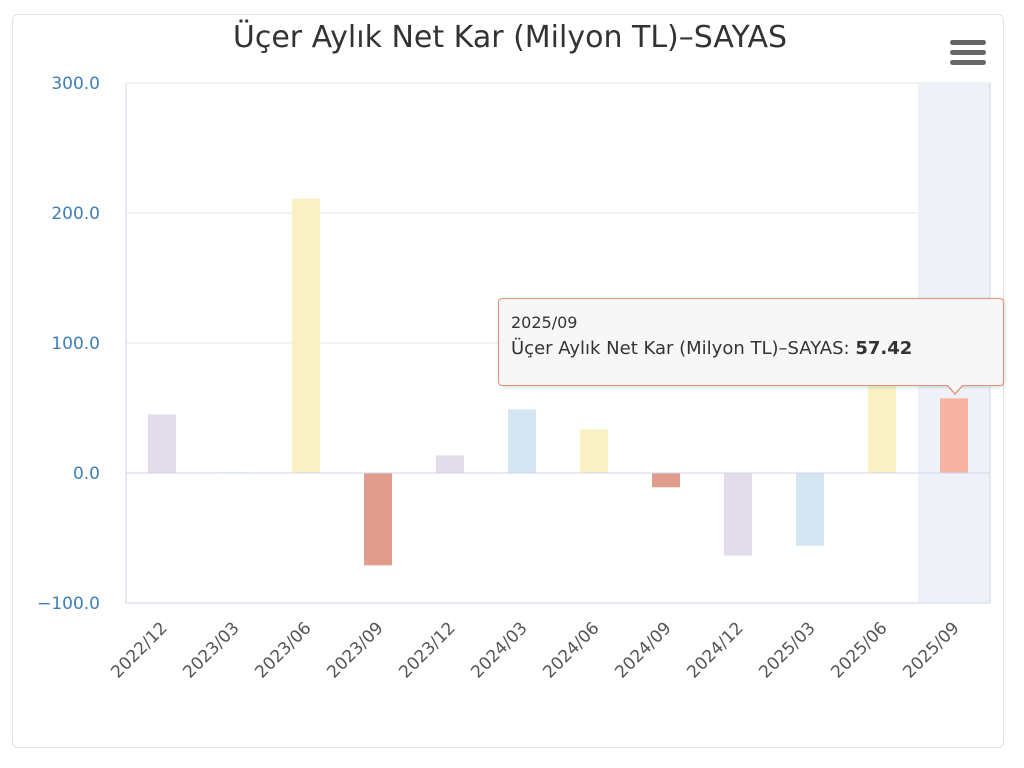 The height and width of the screenshot is (768, 1024). I want to click on x-tick-label: 2022/12, so click(139, 650).